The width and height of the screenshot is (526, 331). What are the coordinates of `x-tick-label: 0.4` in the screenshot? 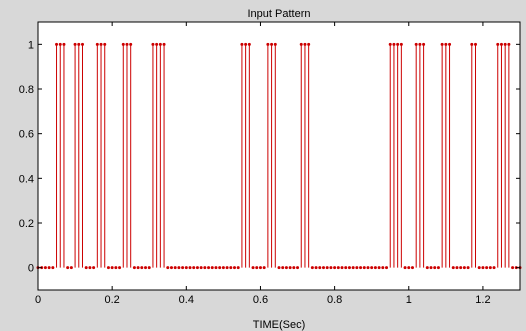 It's located at (186, 300).